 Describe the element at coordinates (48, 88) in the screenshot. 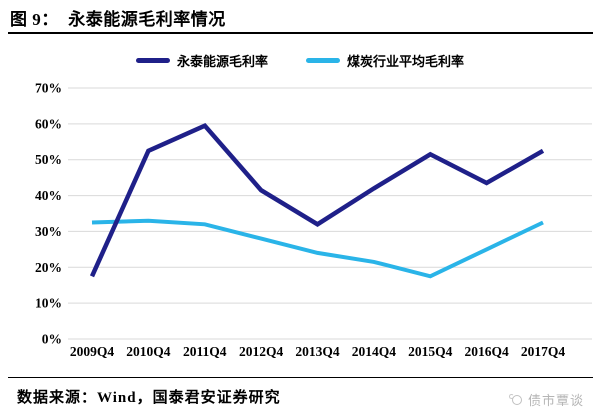

I see `y-tick-label-70%: 70%` at that location.